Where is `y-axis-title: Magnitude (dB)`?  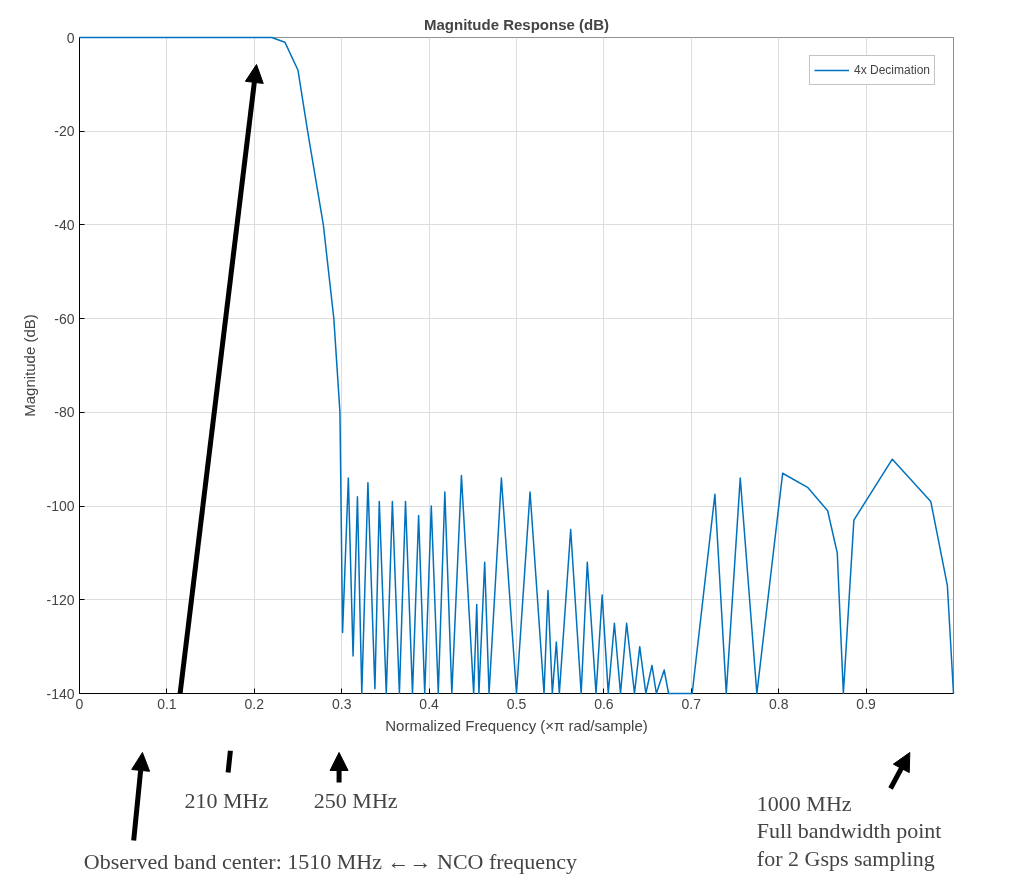
y-axis-title: Magnitude (dB) is located at coordinates (30, 365).